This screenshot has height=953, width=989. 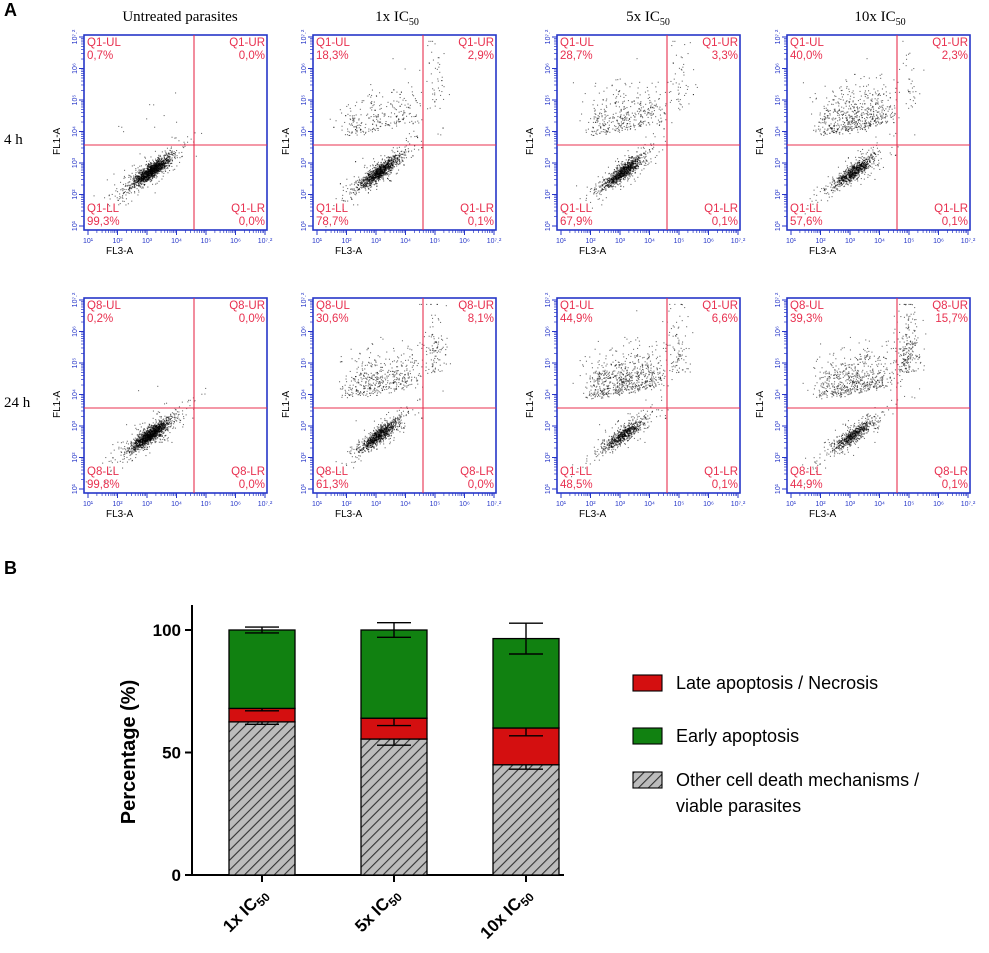 What do you see at coordinates (175, 132) in the screenshot?
I see `plot-frame` at bounding box center [175, 132].